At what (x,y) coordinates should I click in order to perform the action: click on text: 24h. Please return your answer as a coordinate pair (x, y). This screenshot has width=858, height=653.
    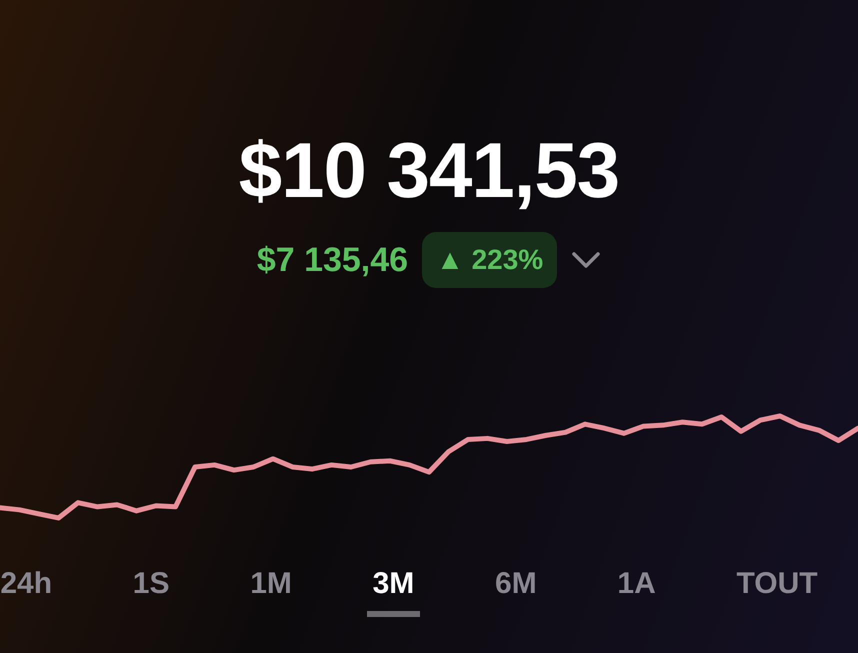
    Looking at the image, I should click on (27, 584).